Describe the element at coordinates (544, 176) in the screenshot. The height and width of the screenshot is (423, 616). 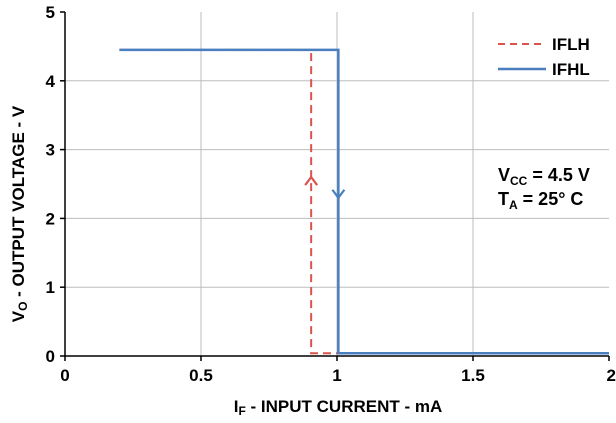
I see `vcc-annotation: VCC = 4.5 V` at that location.